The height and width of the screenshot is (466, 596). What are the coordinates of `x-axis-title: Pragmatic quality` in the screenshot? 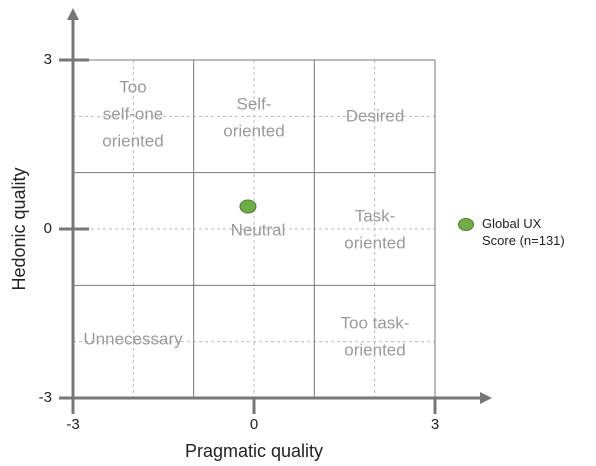 It's located at (254, 451).